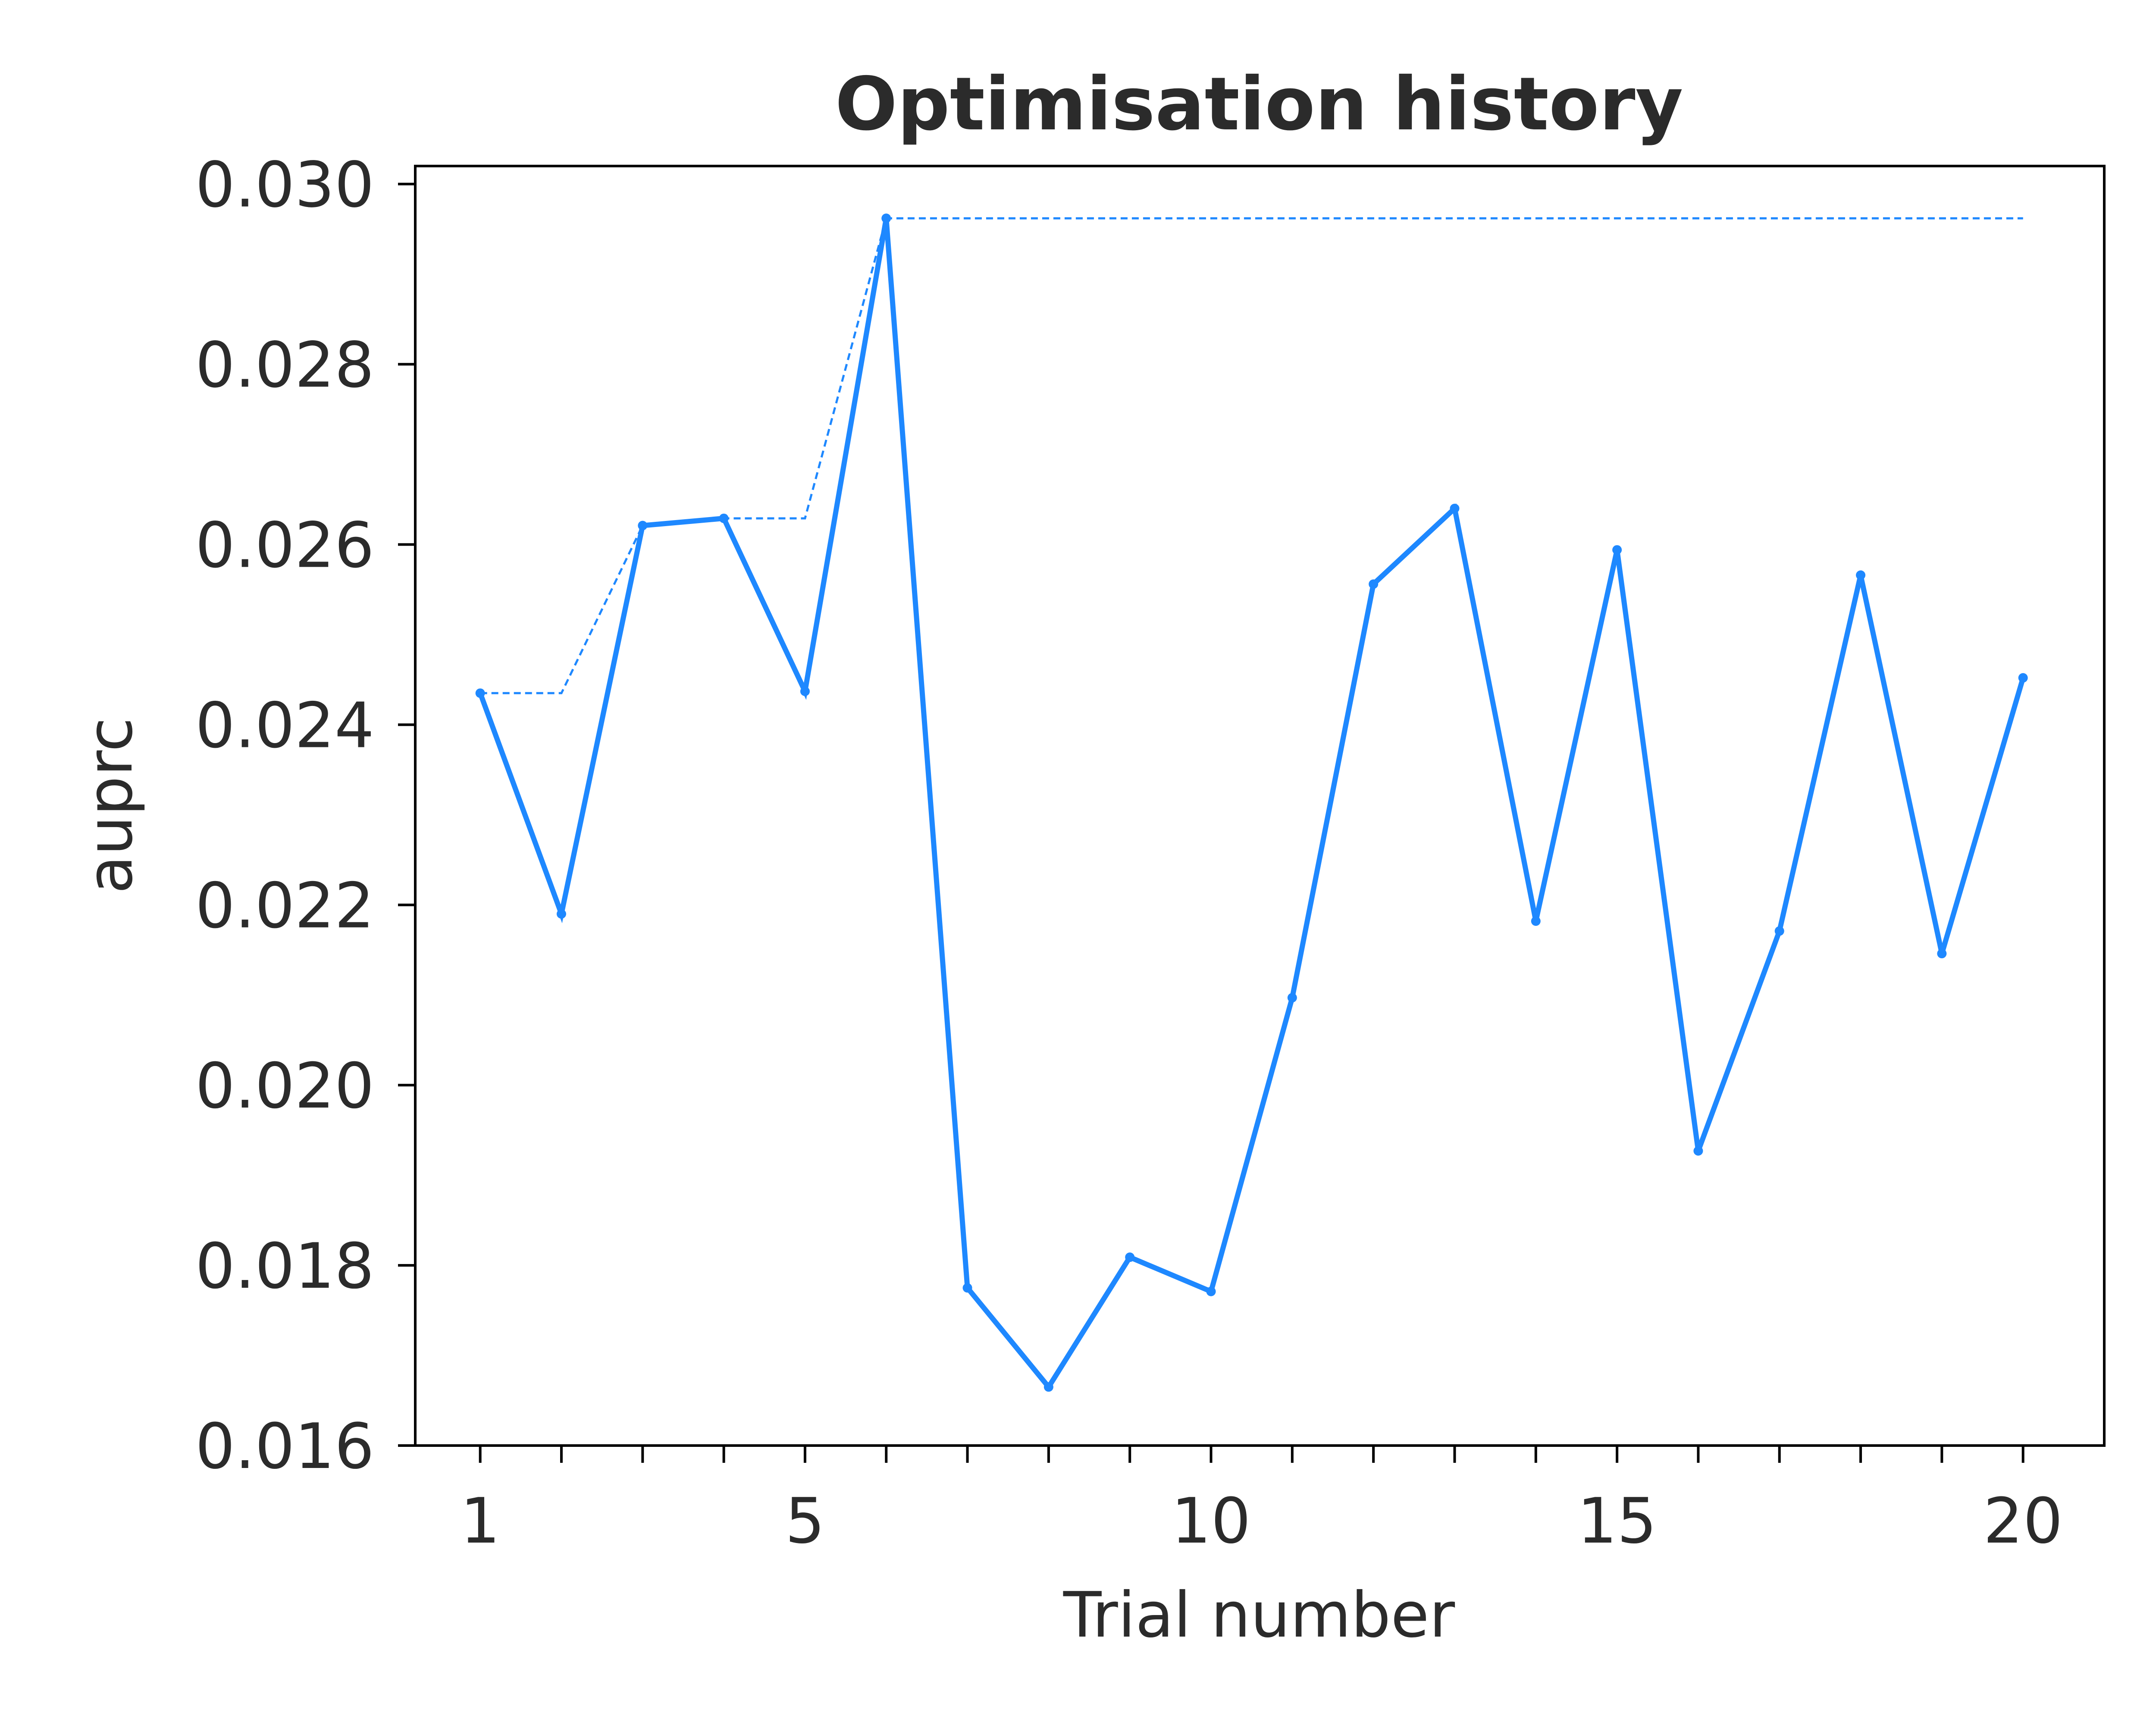 This screenshot has width=2156, height=1725. Describe the element at coordinates (284, 1086) in the screenshot. I see `y-tick-label: 0.020` at that location.